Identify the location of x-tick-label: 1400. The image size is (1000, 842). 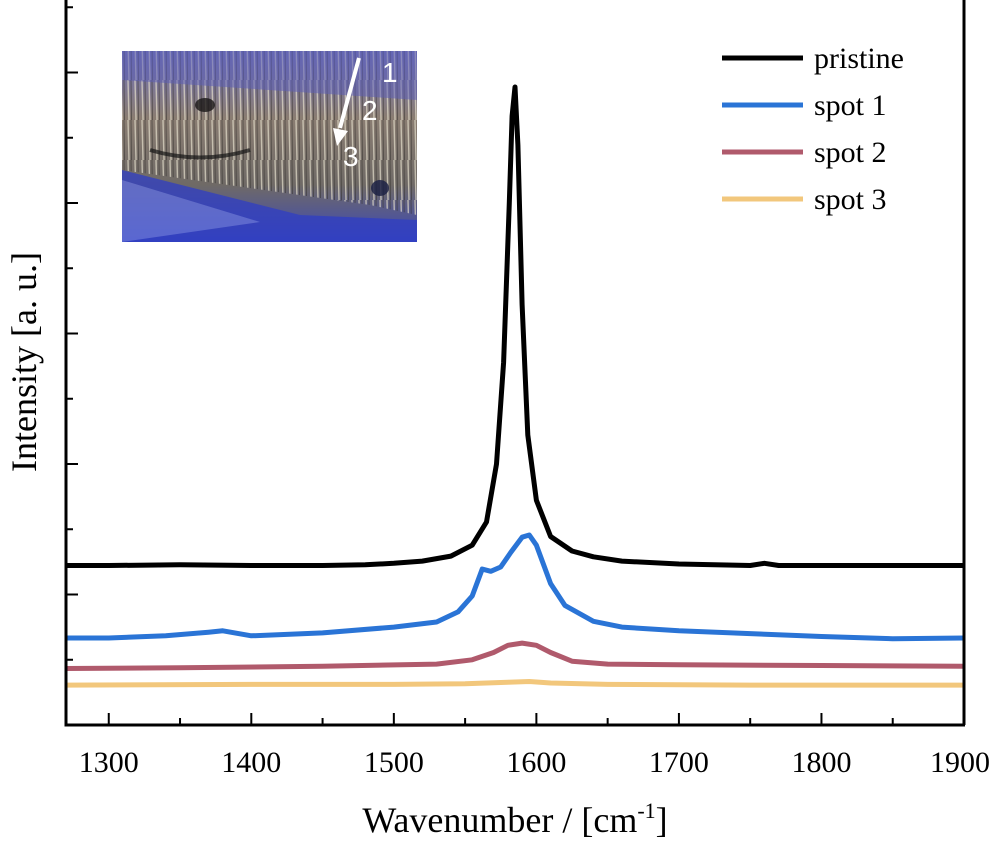
(251, 762).